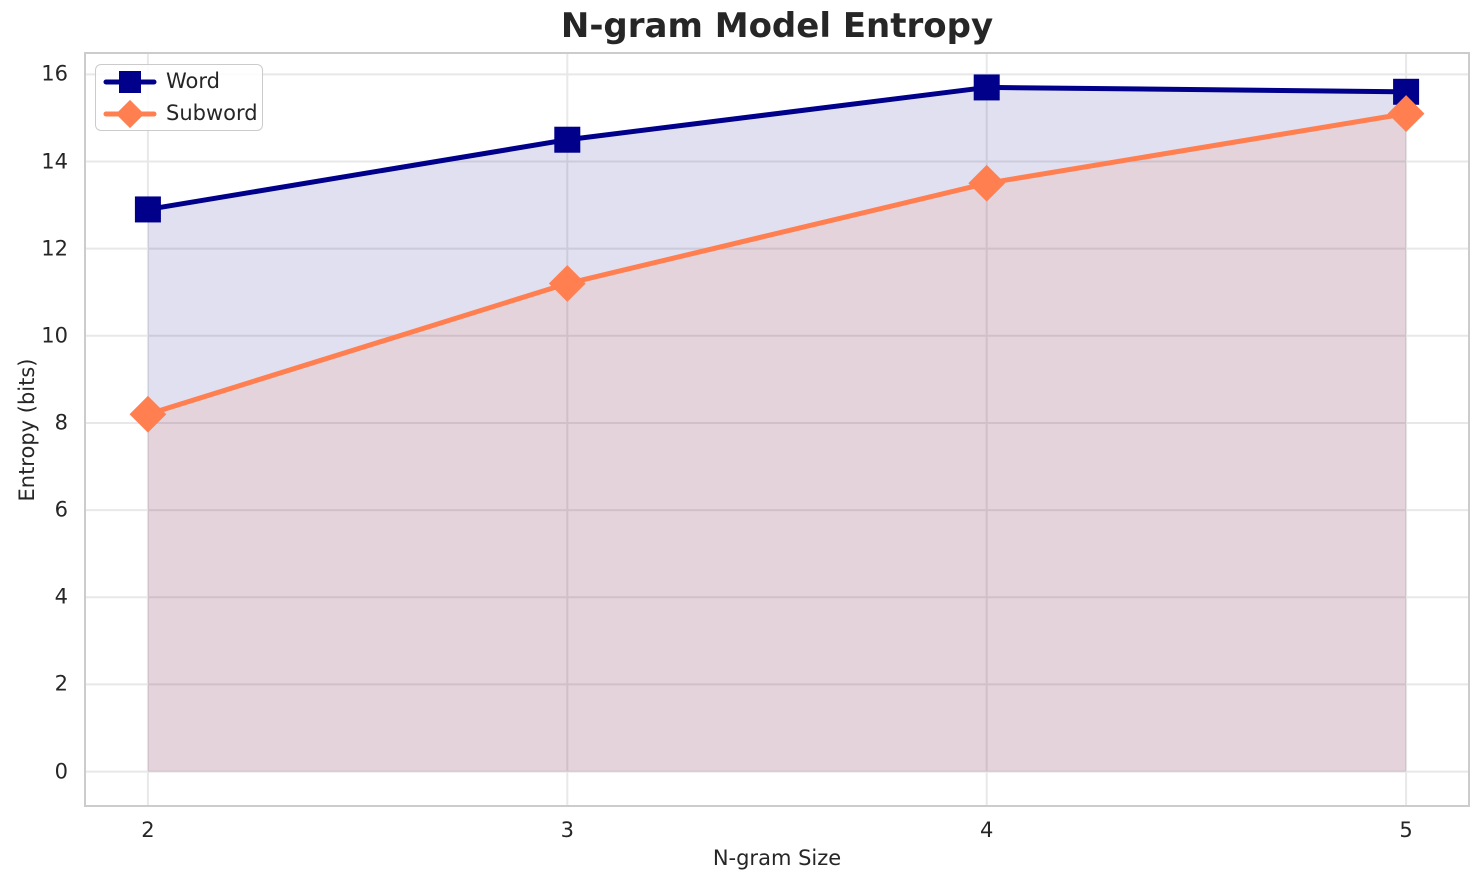 The image size is (1484, 885). I want to click on legend-item-subword: Subword, so click(182, 113).